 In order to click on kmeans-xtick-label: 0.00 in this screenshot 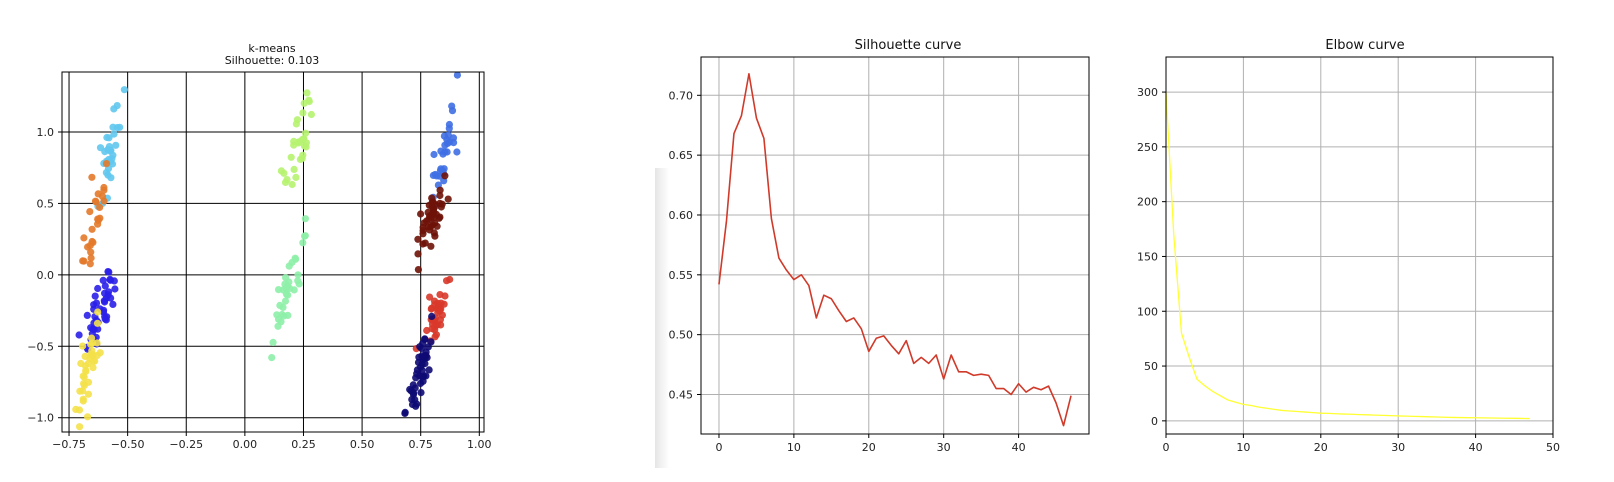, I will do `click(245, 444)`.